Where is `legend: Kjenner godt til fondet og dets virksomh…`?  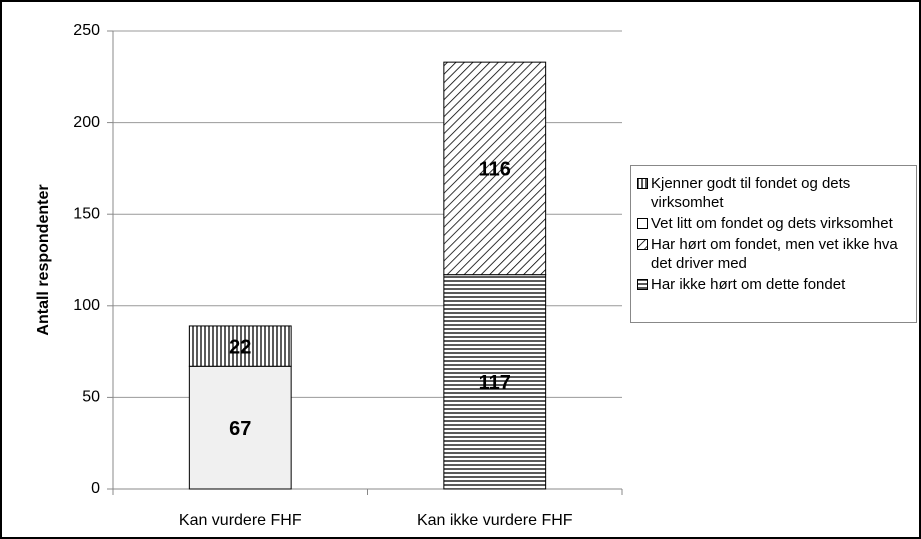
legend: Kjenner godt til fondet og dets virksomh… is located at coordinates (773, 244).